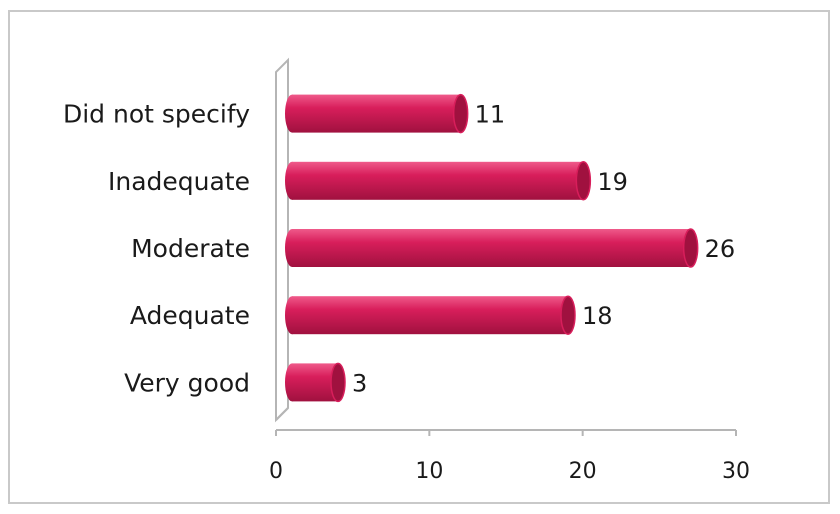  Describe the element at coordinates (720, 249) in the screenshot. I see `data-label: 26` at that location.